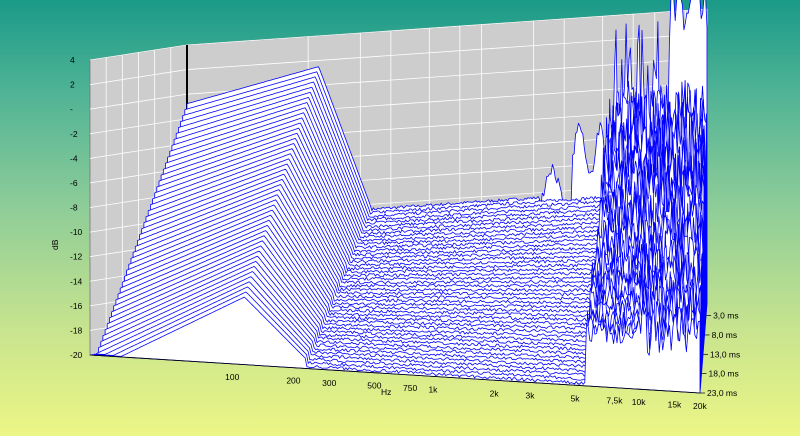  What do you see at coordinates (74, 134) in the screenshot?
I see `y-tick-label: -2` at bounding box center [74, 134].